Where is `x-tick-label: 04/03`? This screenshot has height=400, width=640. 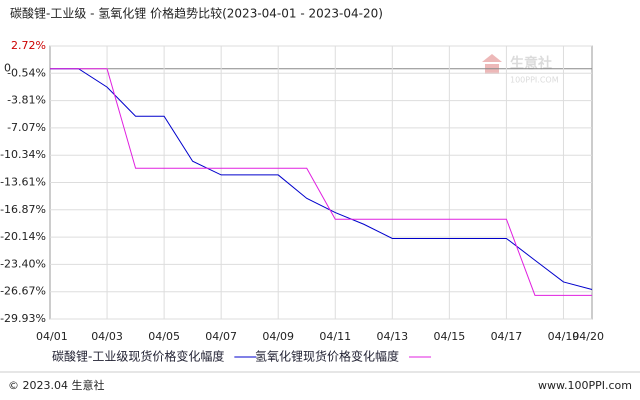
x-tick-label: 04/03 is located at coordinates (107, 336).